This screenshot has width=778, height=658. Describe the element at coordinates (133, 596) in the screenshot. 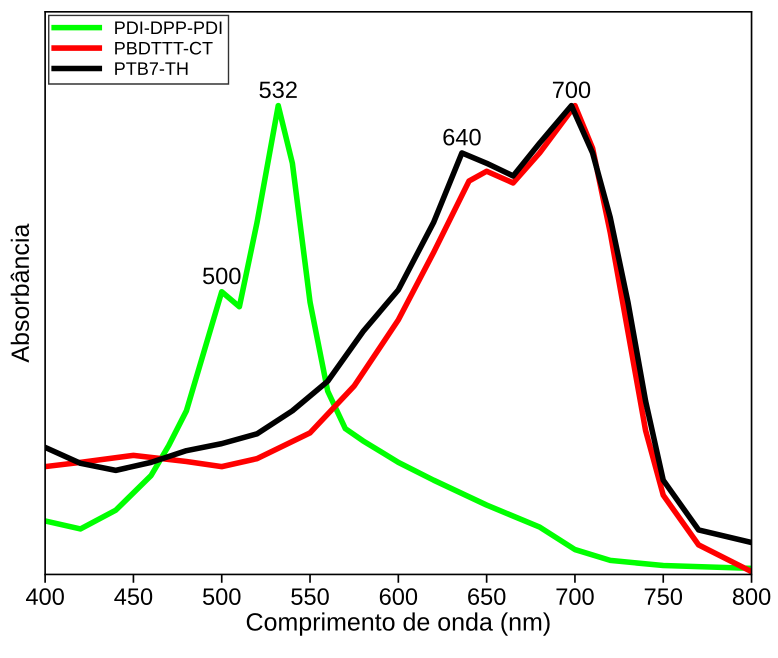

I see `x-tick-label: 450` at that location.